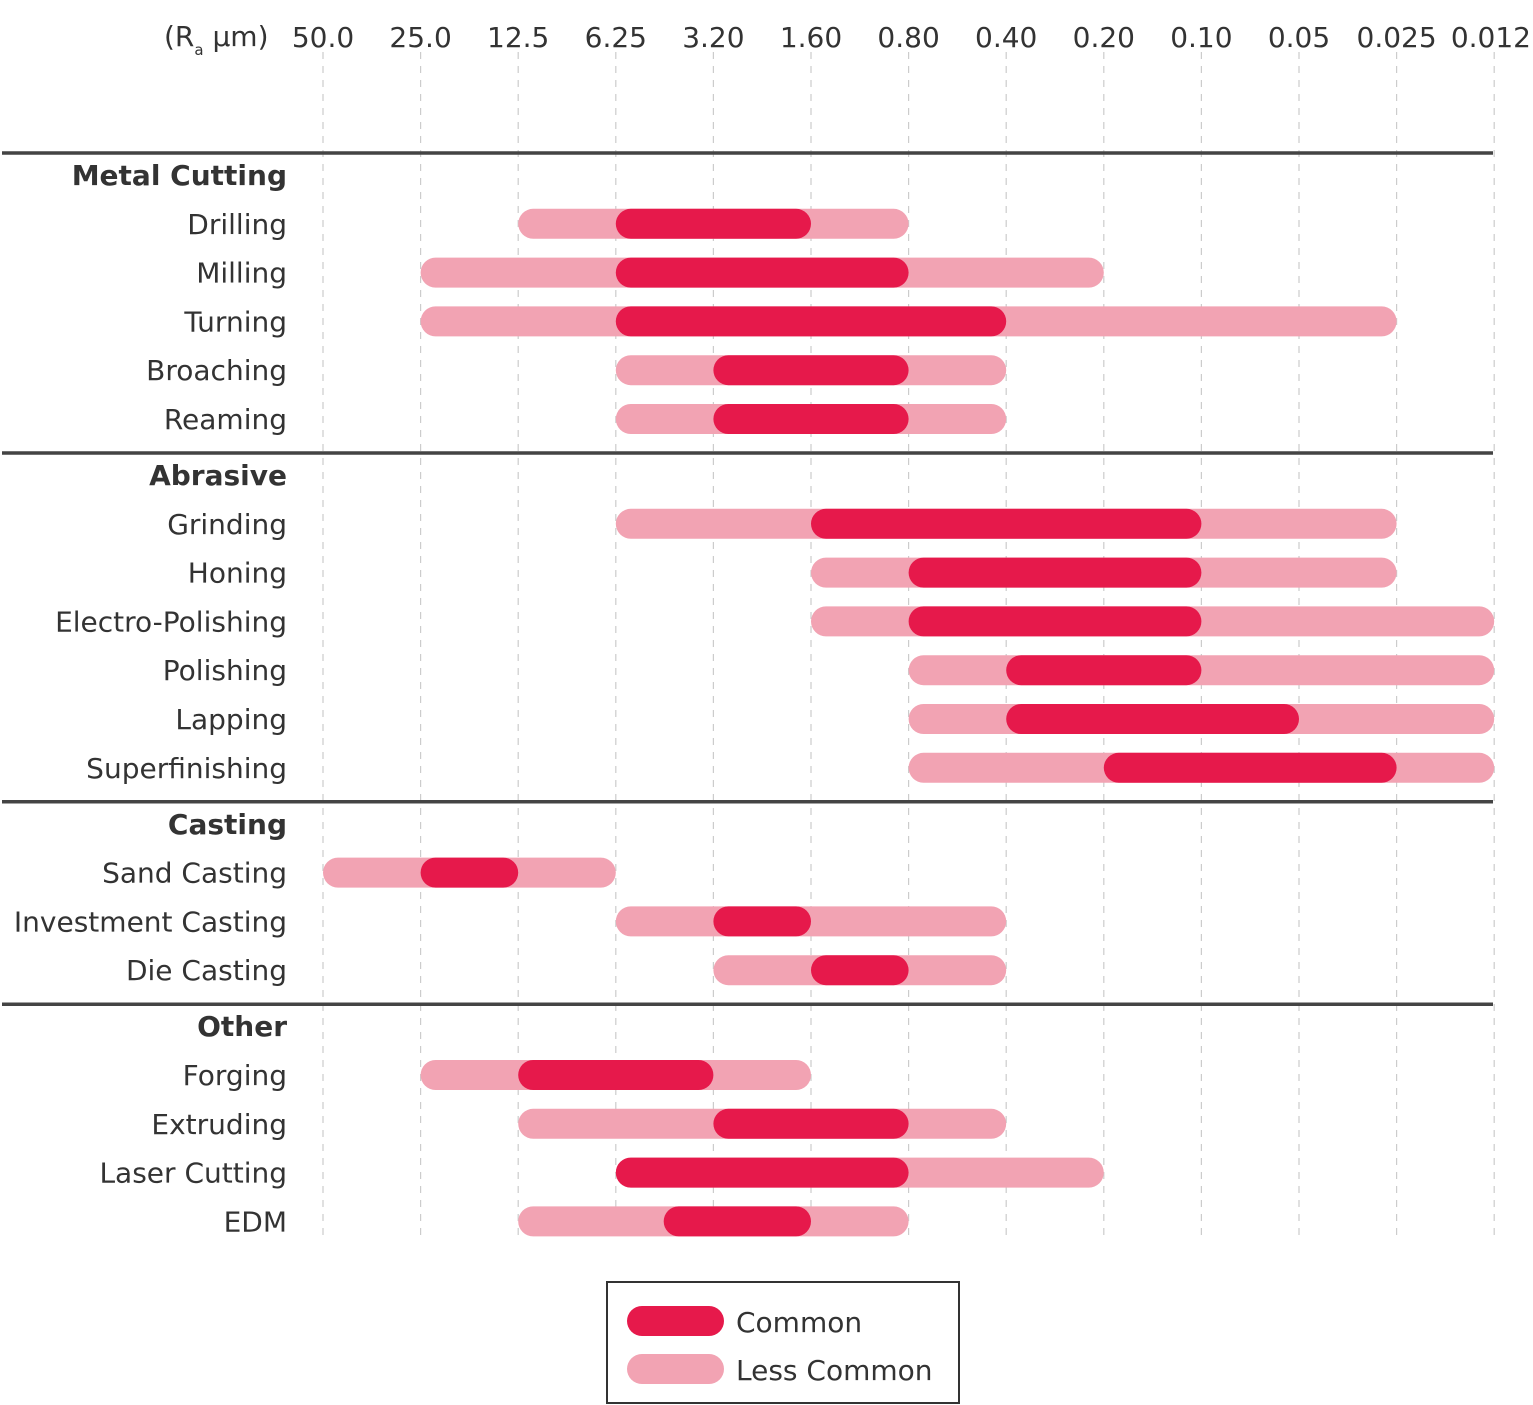 The height and width of the screenshot is (1405, 1533). I want to click on process-row: Turning, so click(790, 321).